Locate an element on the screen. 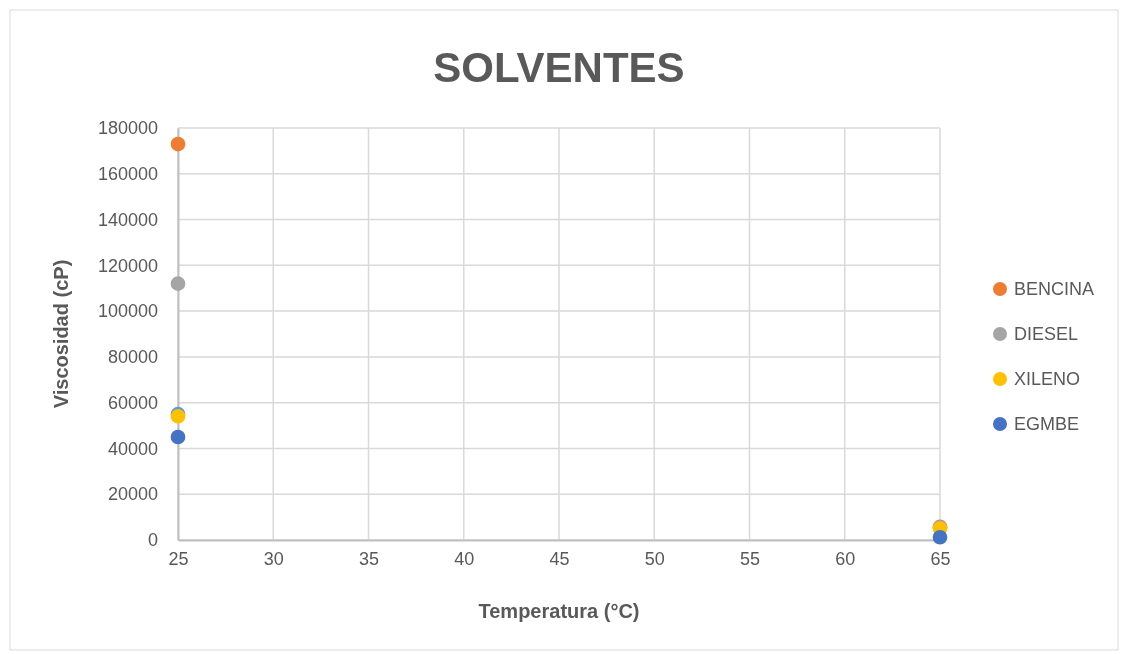  x-tick-label: 30 is located at coordinates (273, 558).